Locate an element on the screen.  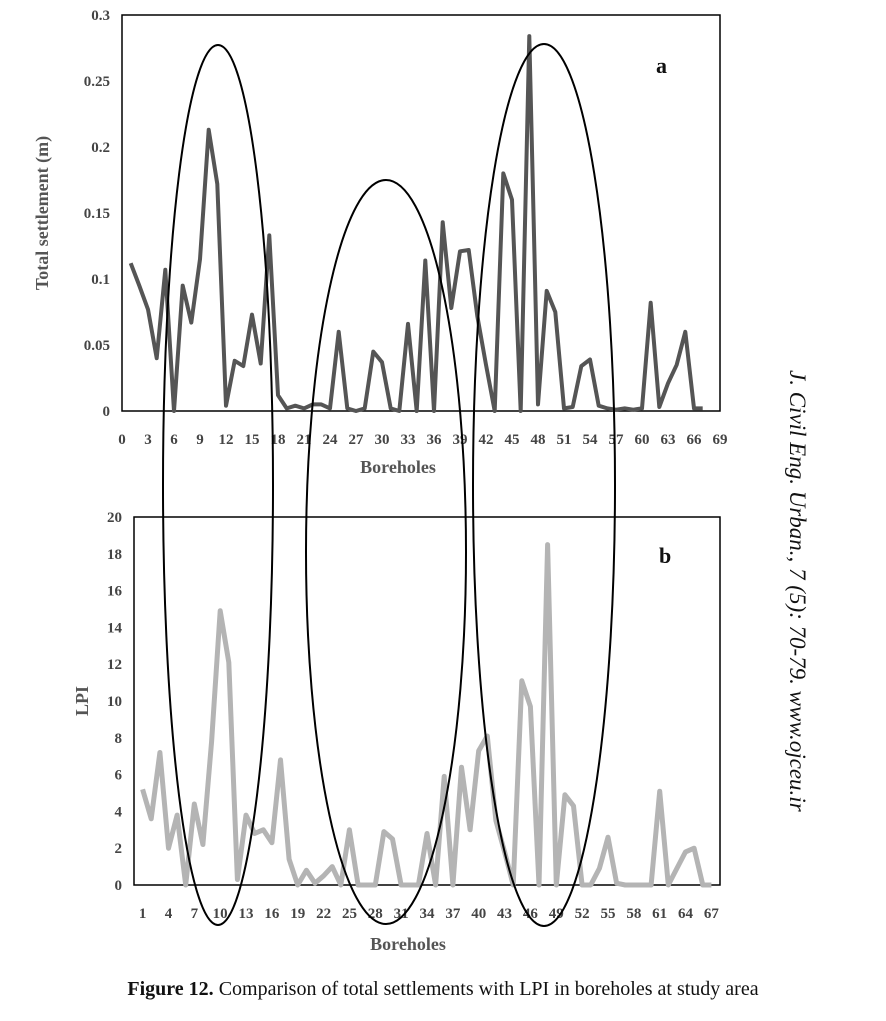
panel-a-x-tick-label: 15 is located at coordinates (252, 440).